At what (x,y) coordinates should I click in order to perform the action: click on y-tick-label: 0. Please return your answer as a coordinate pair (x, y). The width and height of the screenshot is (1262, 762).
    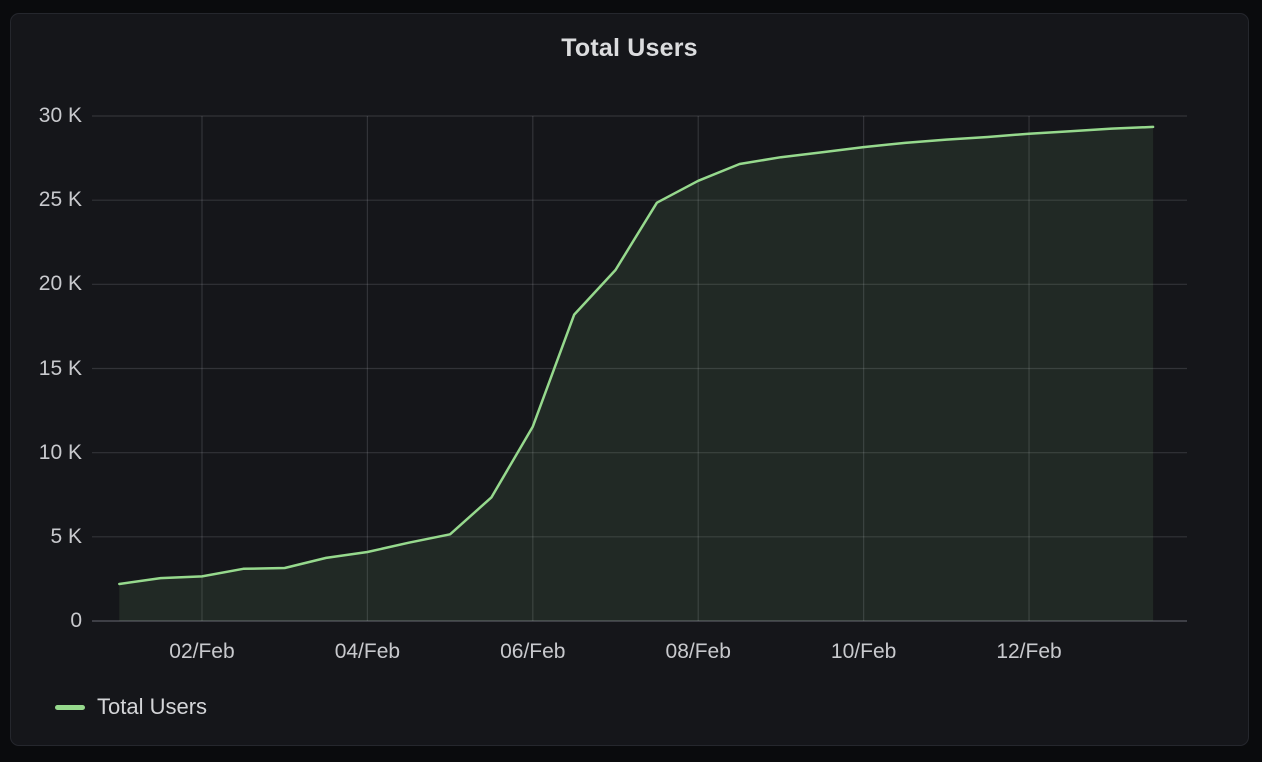
    Looking at the image, I should click on (76, 620).